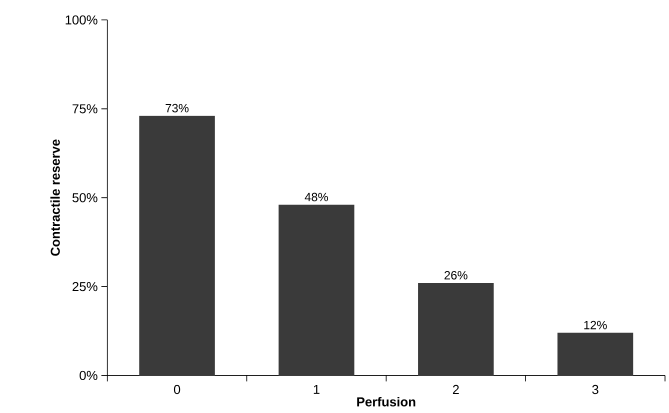 Image resolution: width=669 pixels, height=413 pixels. Describe the element at coordinates (85, 109) in the screenshot. I see `y-tick-label: 75%` at that location.